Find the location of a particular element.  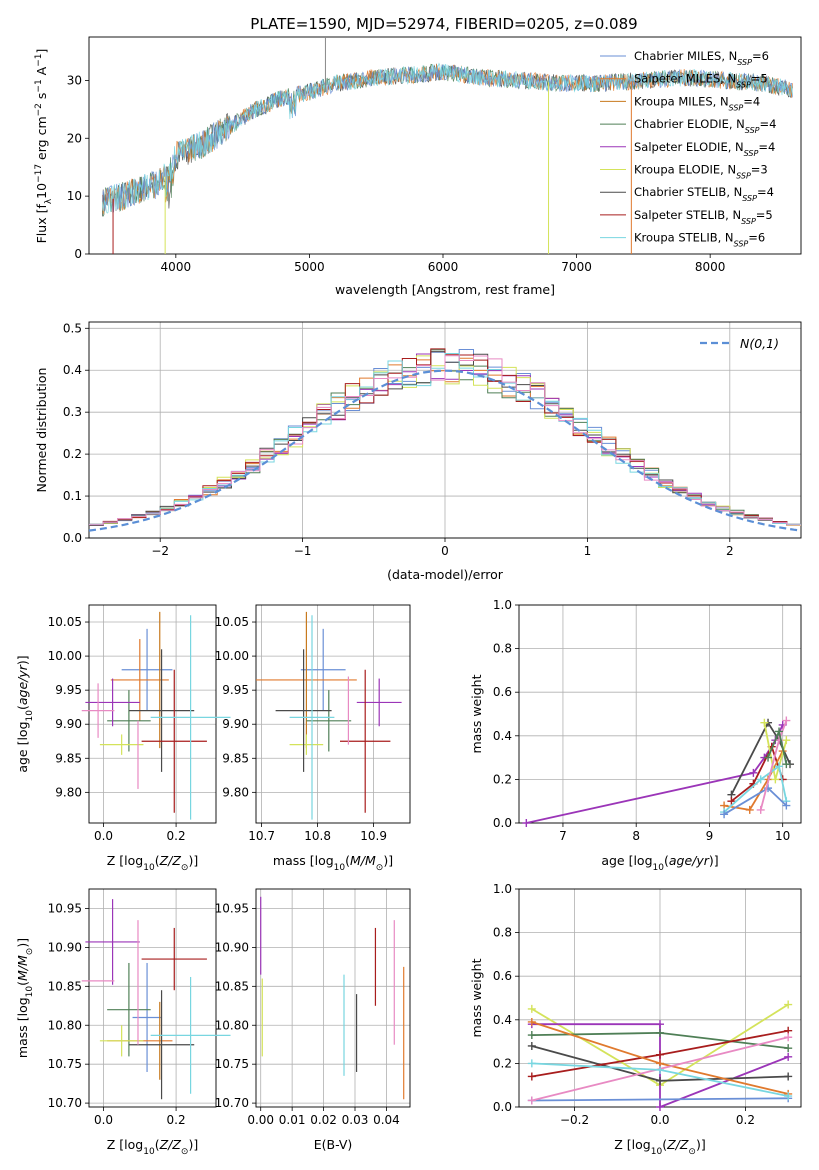

y-tick-label: 0.6 is located at coordinates (502, 692).